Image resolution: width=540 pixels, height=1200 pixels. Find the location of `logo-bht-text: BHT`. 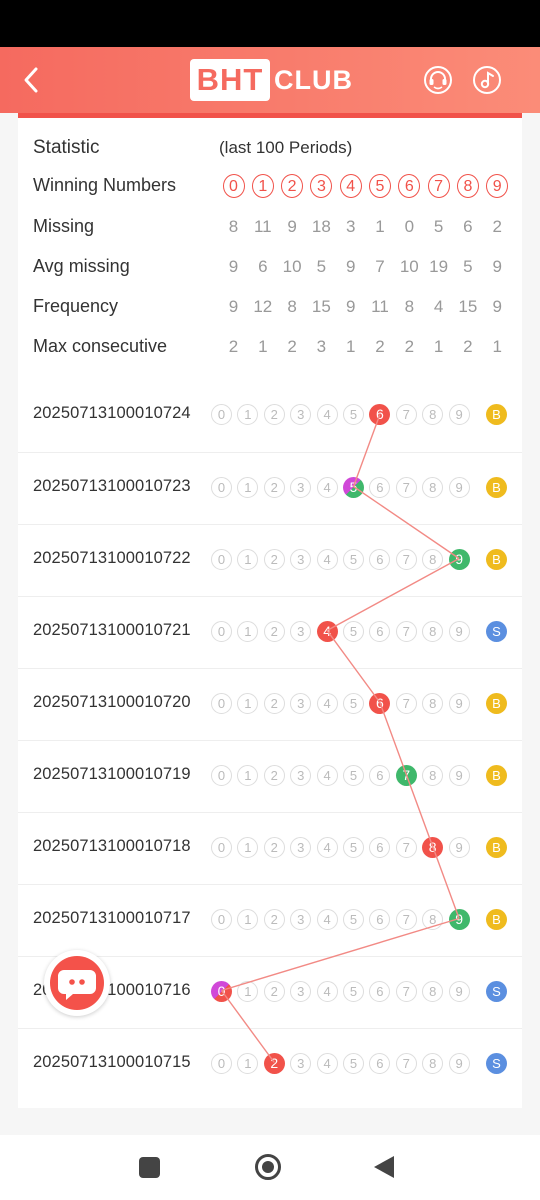

logo-bht-text: BHT is located at coordinates (230, 80).